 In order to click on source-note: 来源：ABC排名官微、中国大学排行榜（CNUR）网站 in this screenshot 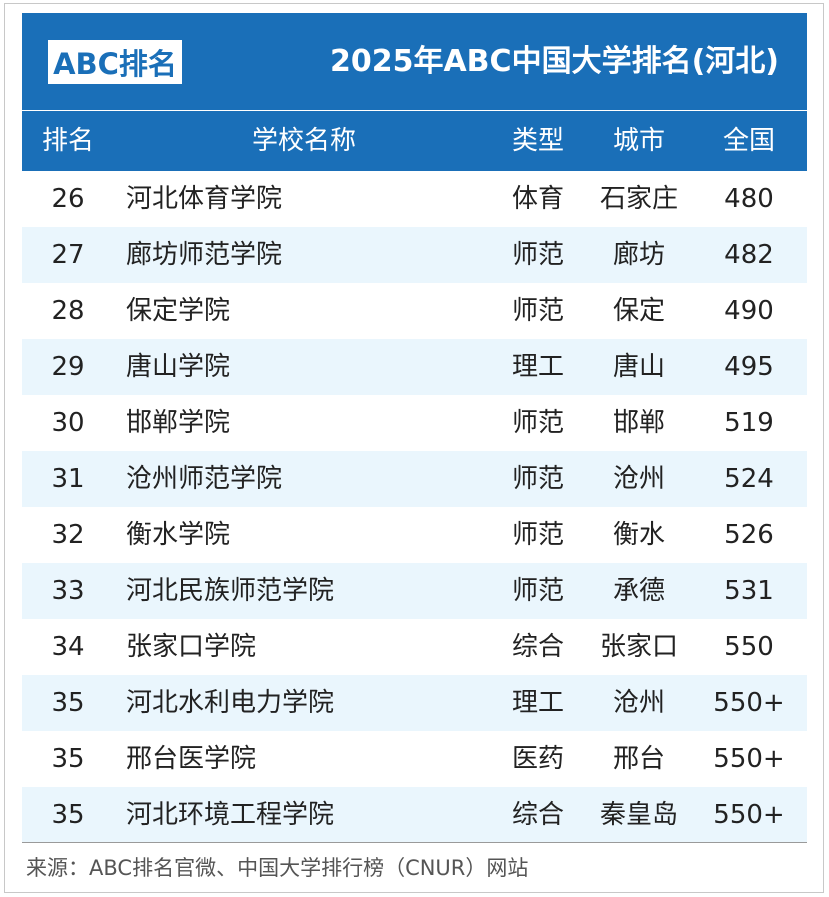, I will do `click(277, 868)`.